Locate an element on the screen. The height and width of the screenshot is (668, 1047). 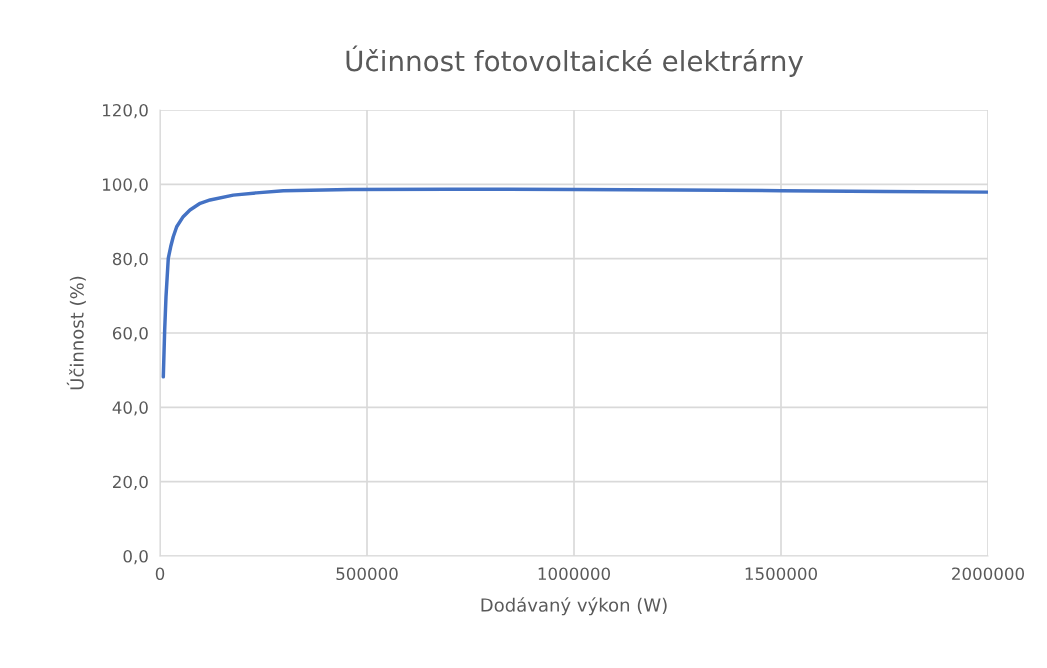
y-axis-title: Účinnost (%) is located at coordinates (76, 333).